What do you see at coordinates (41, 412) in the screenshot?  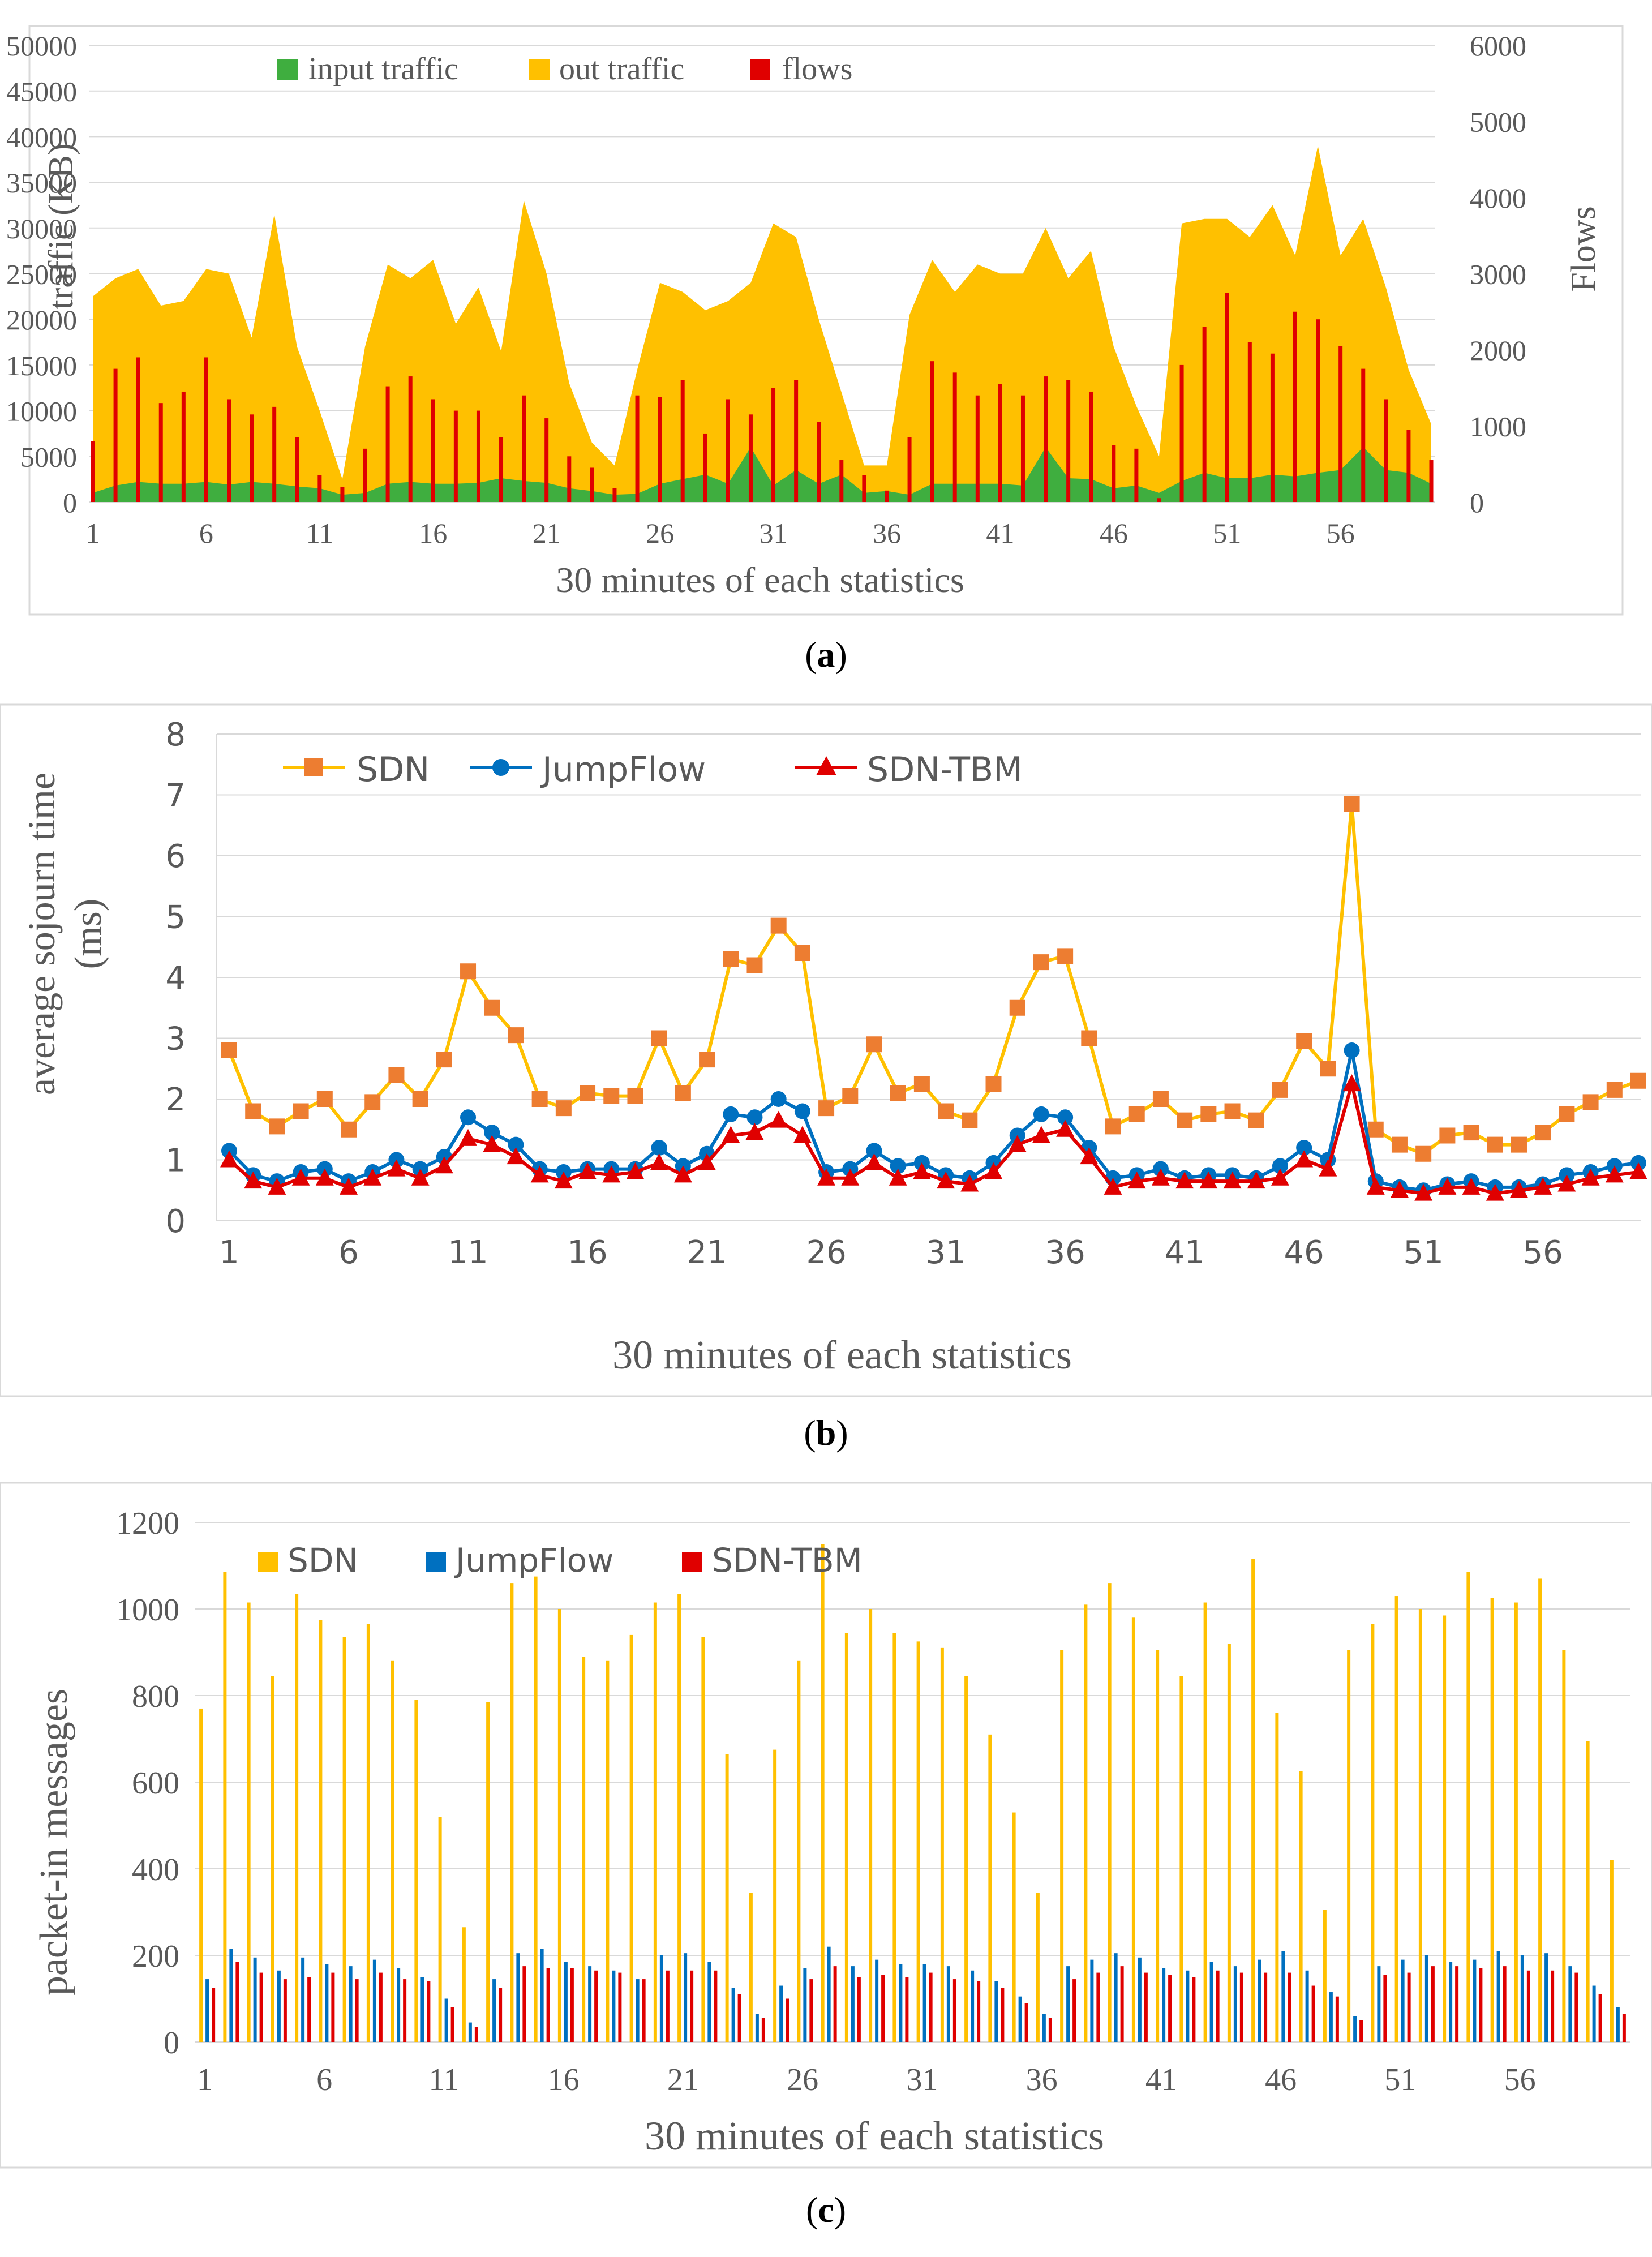 I see `y-tick-label: 10000` at bounding box center [41, 412].